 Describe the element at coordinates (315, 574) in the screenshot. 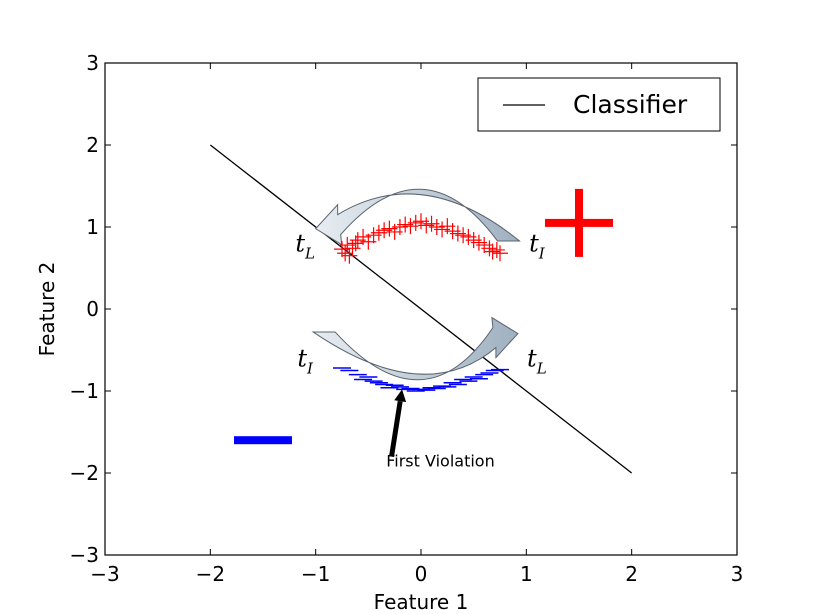

I see `x-tick-label: −1` at that location.